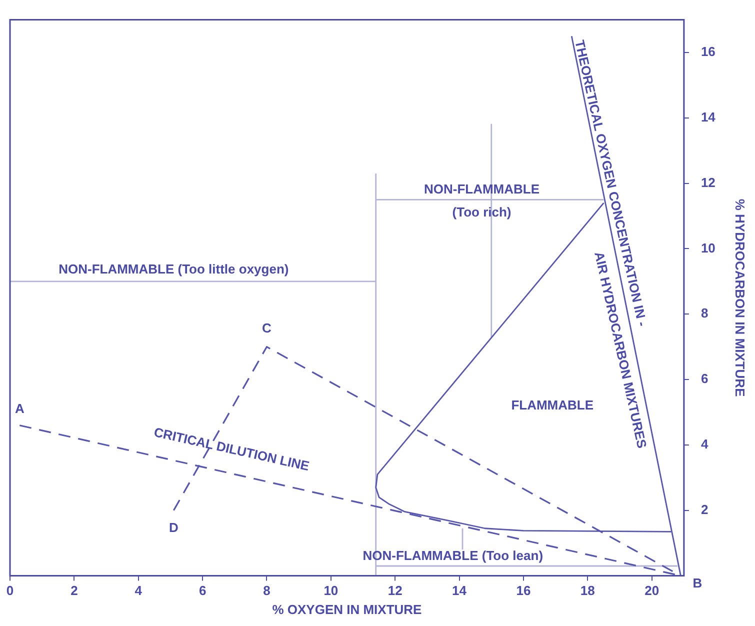  I want to click on annotation: FLAMMABLE, so click(552, 404).